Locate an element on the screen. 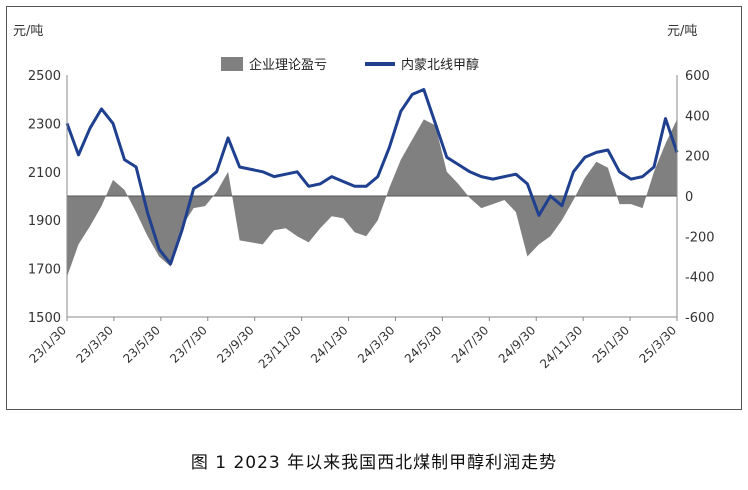  right-axis-tick-label: 0 is located at coordinates (689, 197).